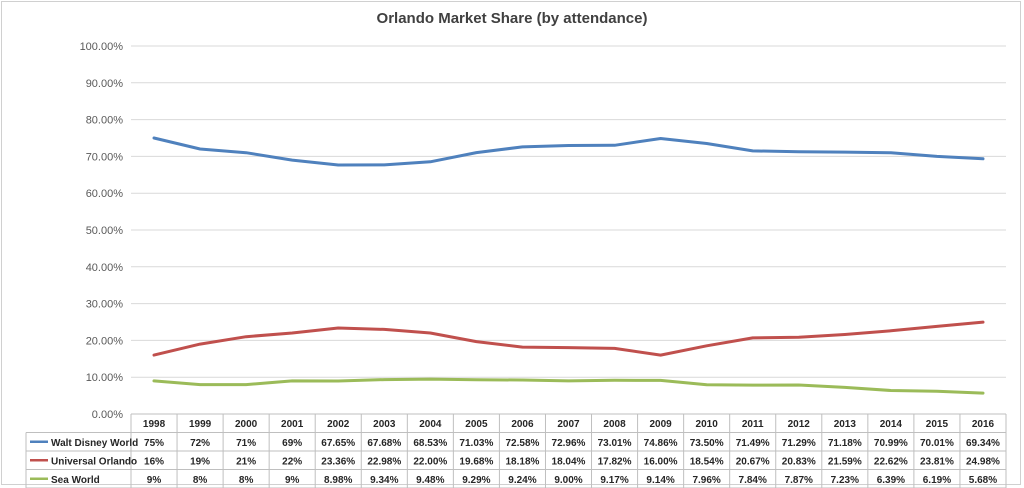 This screenshot has width=1024, height=488. I want to click on table-value-label: 74.86%, so click(661, 443).